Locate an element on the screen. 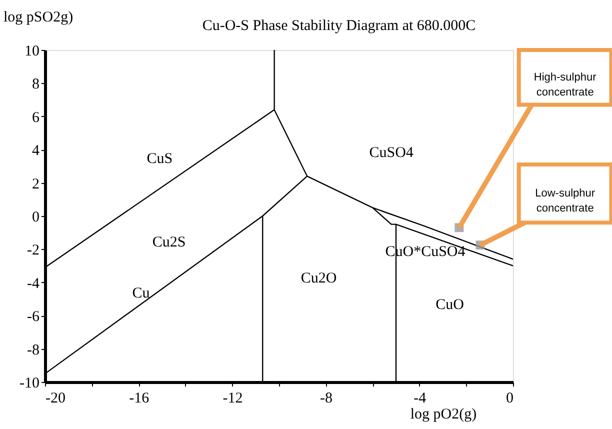 This screenshot has height=429, width=612. y-tick-label: 8 is located at coordinates (36, 84).